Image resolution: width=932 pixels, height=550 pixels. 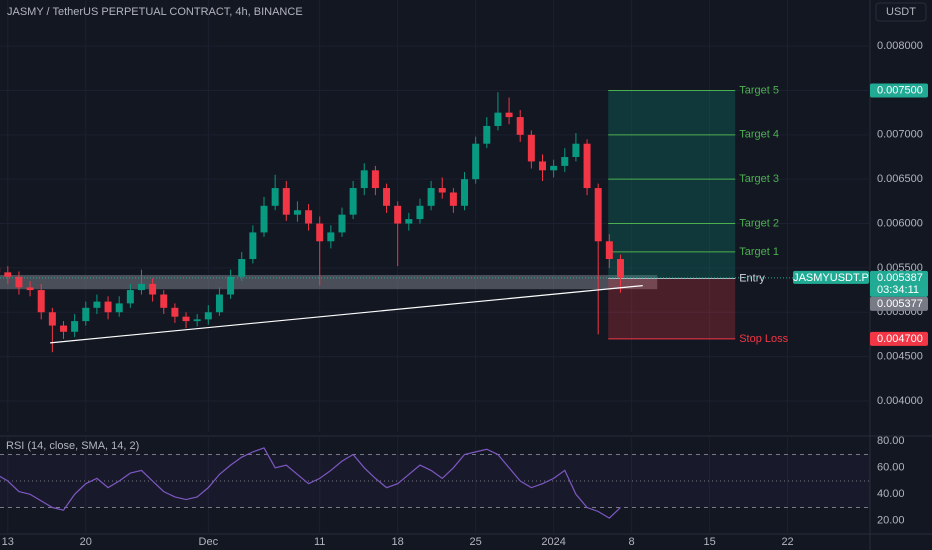 I want to click on y-tick-label: 0.007000, so click(x=900, y=135).